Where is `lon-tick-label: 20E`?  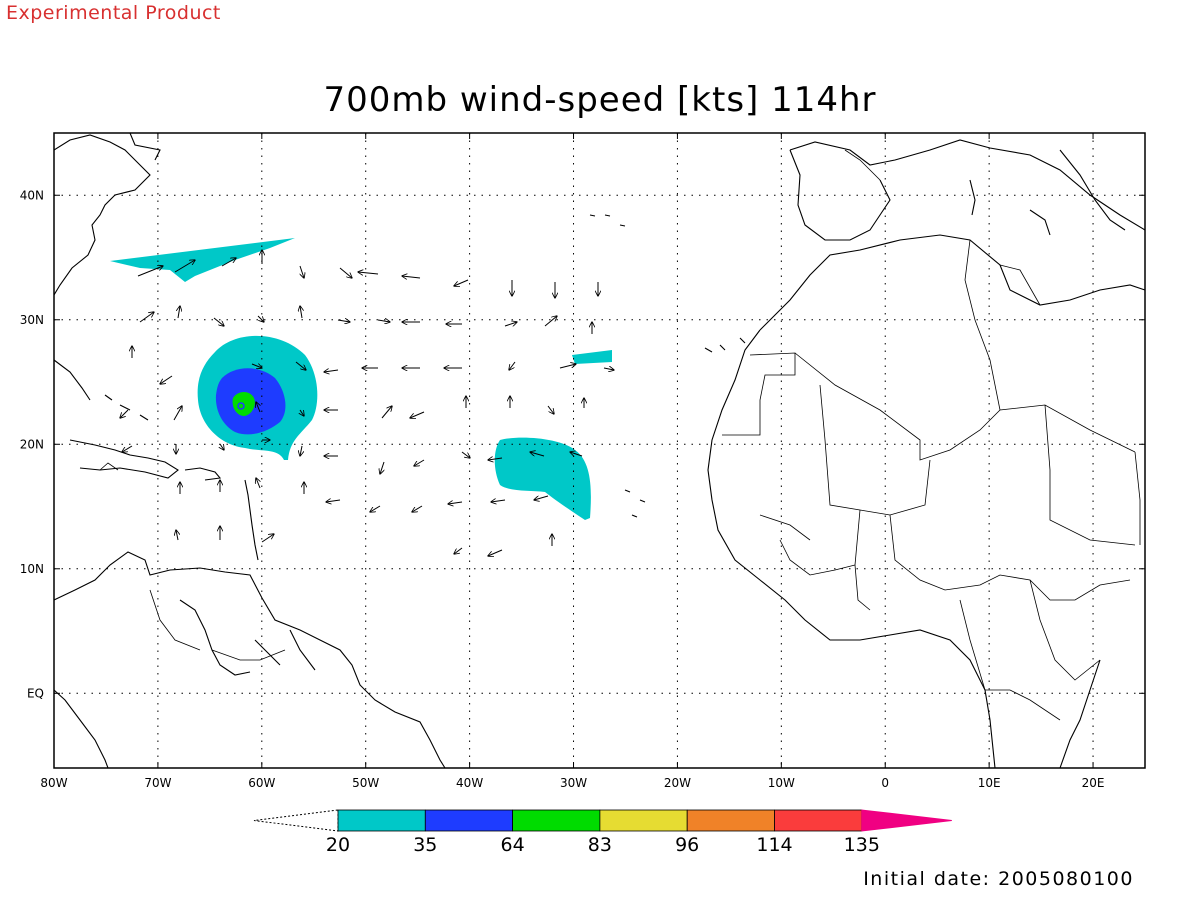
lon-tick-label: 20E is located at coordinates (1093, 783).